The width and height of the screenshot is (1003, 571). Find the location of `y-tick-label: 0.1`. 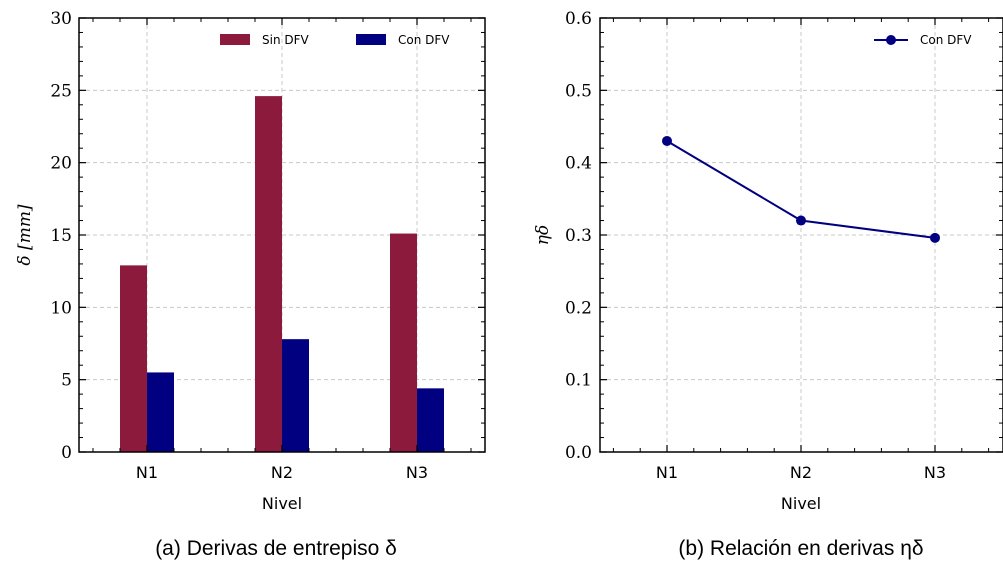

y-tick-label: 0.1 is located at coordinates (578, 381).